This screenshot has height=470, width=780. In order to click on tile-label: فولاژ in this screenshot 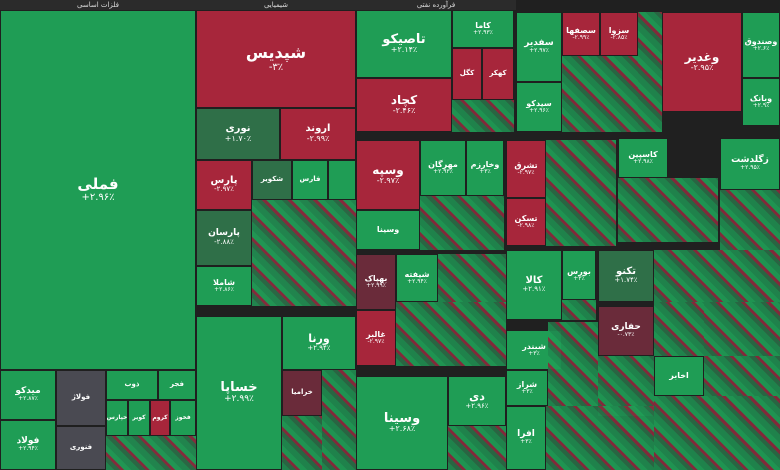, I will do `click(81, 397)`.